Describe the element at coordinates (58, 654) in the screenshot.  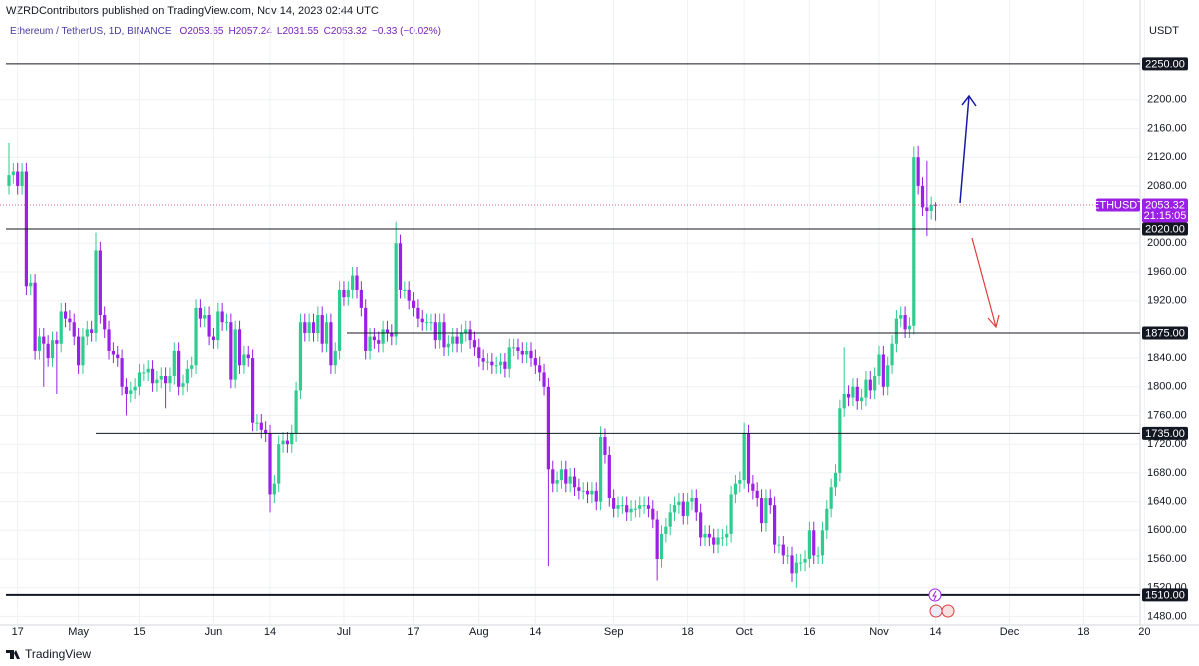
I see `footer-brand: TradingView` at that location.